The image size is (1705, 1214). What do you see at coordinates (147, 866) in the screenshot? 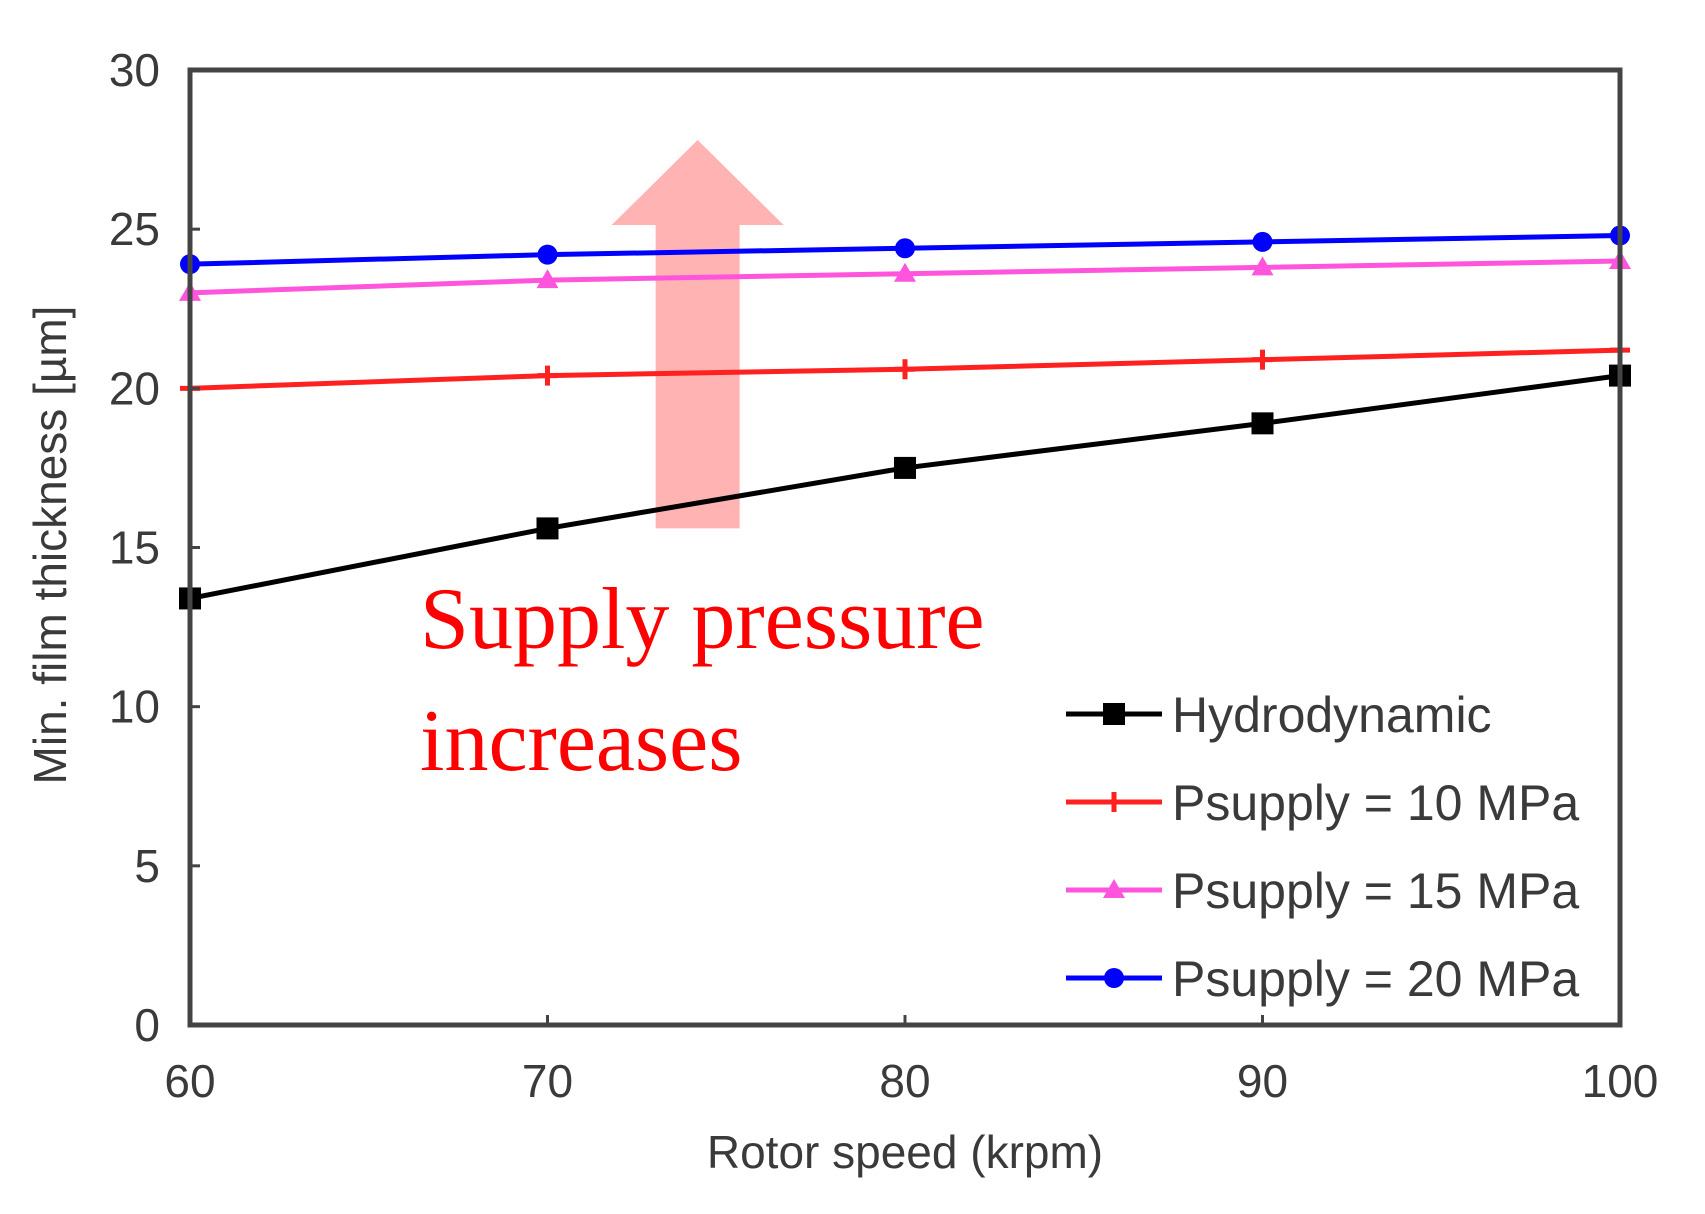
I see `y-tick-label-1: 5` at bounding box center [147, 866].